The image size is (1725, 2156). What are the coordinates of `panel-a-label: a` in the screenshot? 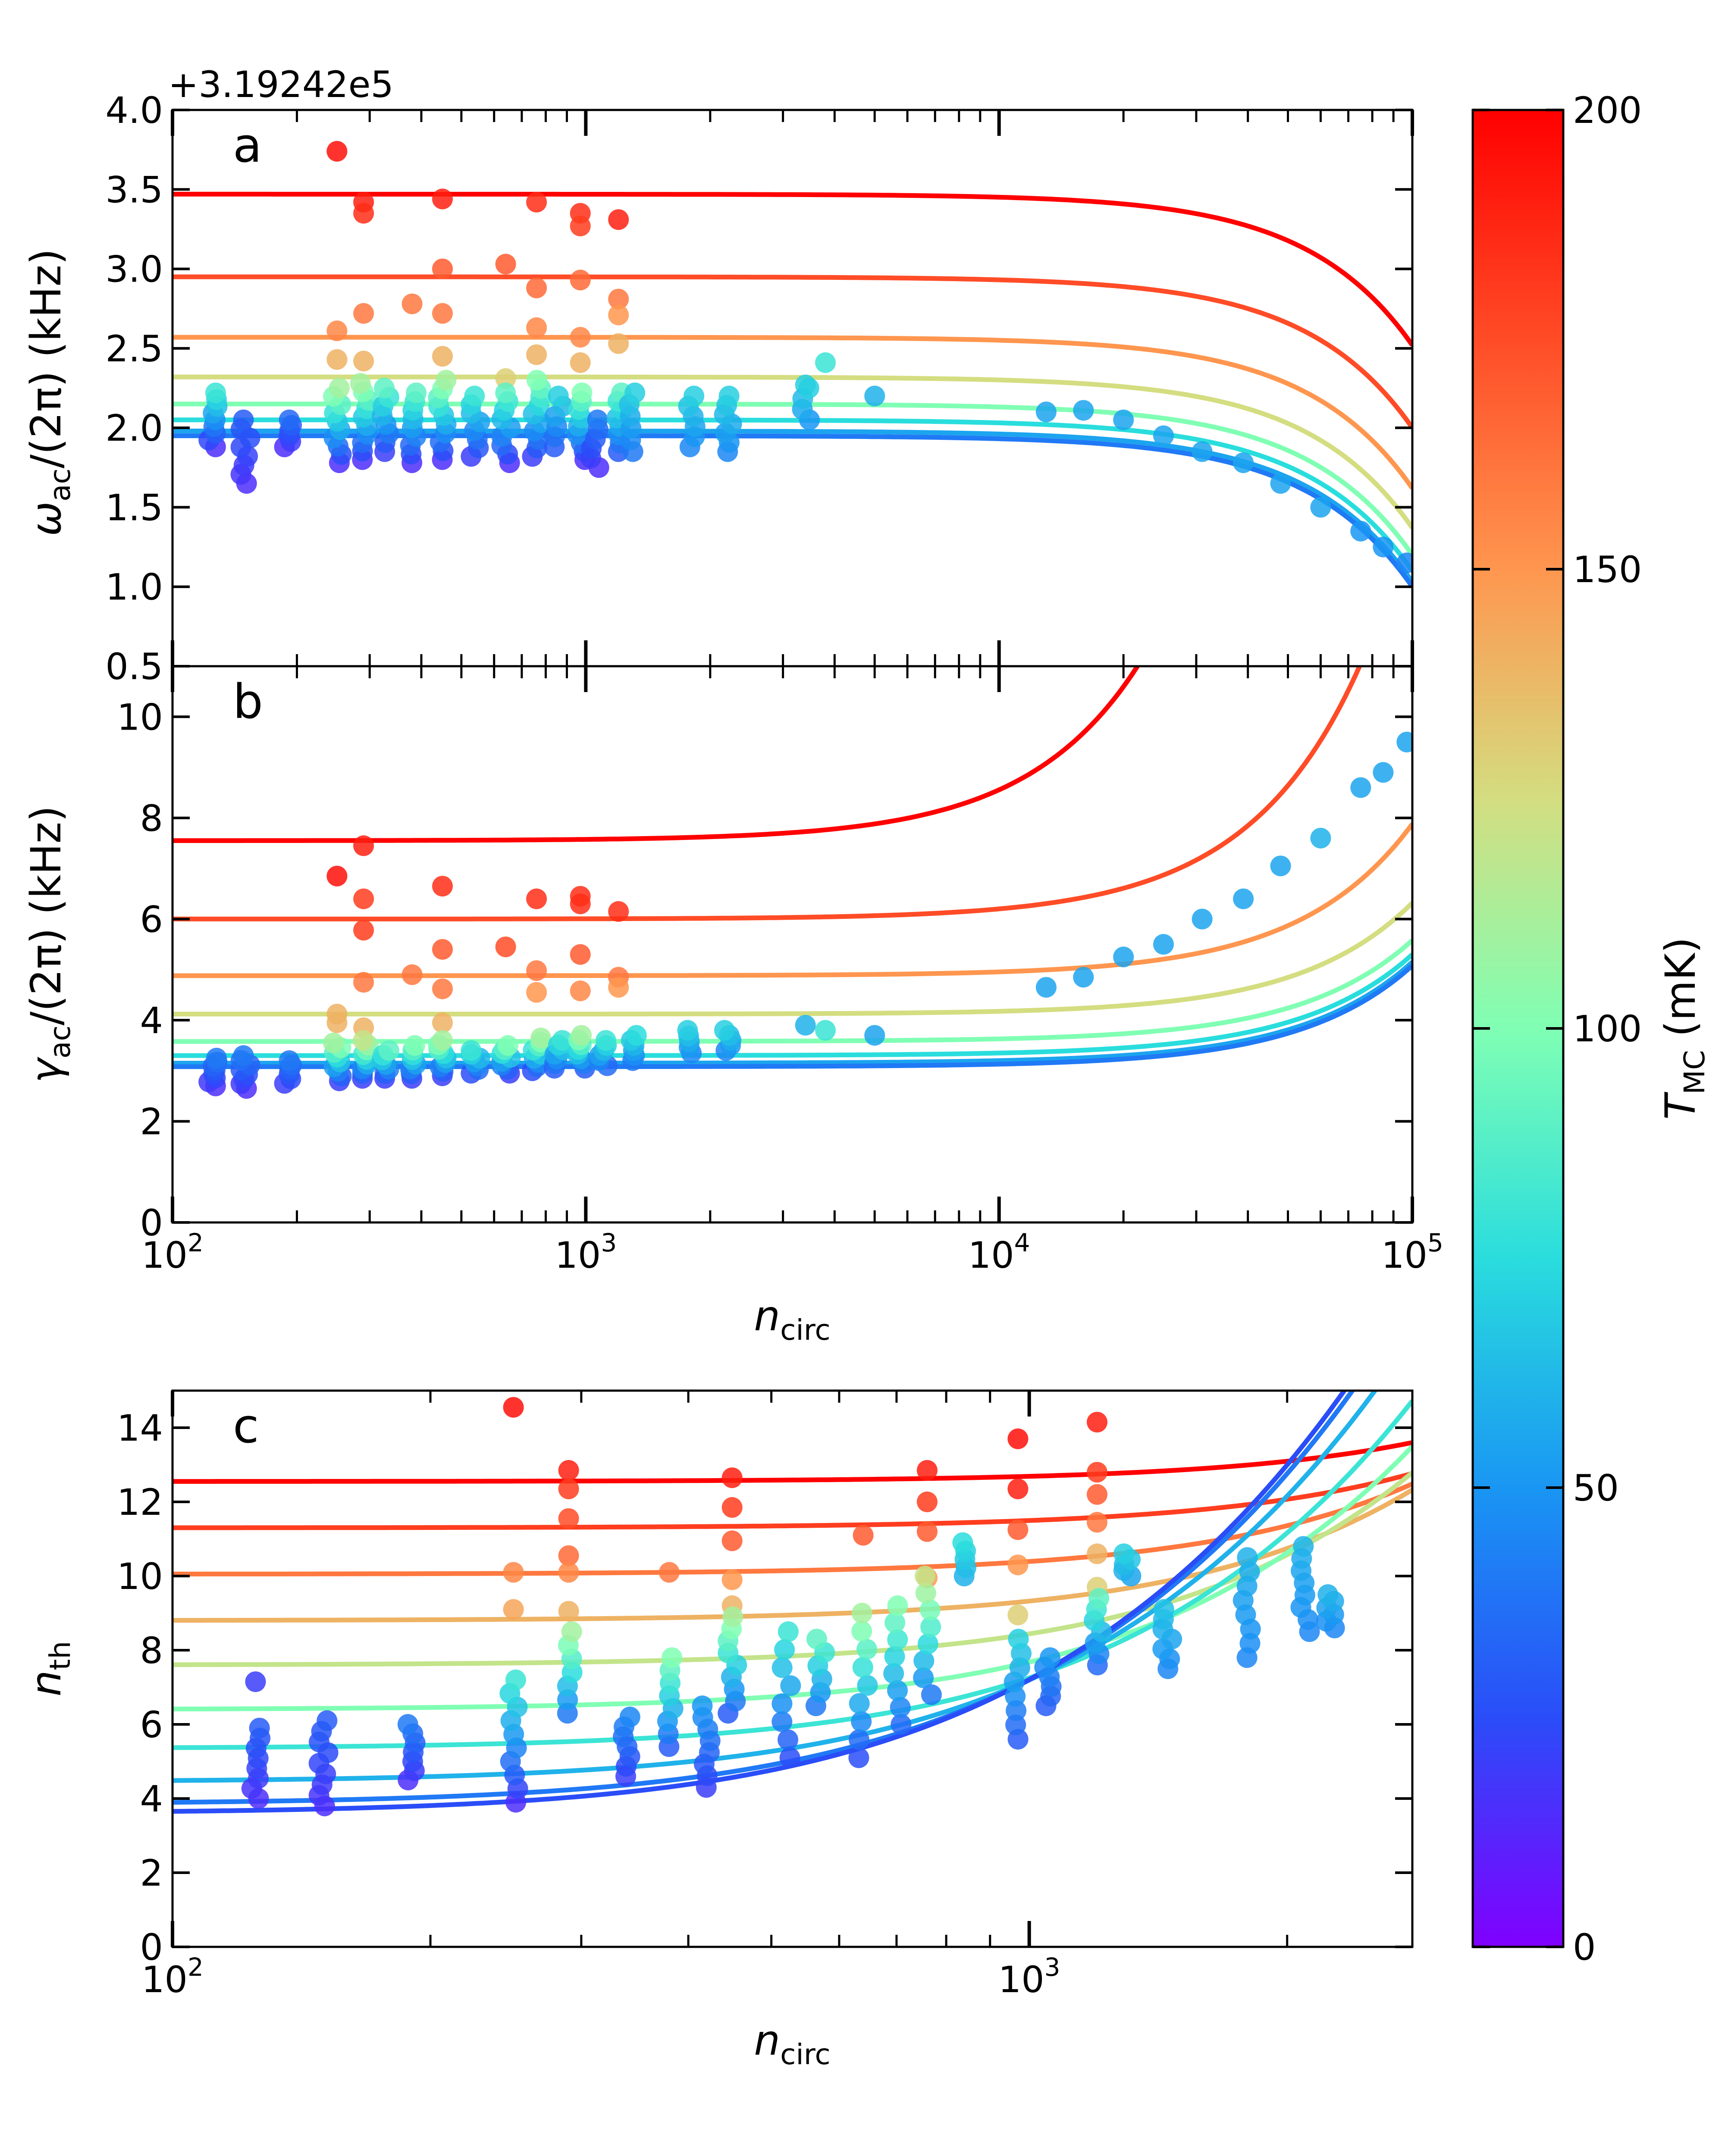 It's located at (248, 145).